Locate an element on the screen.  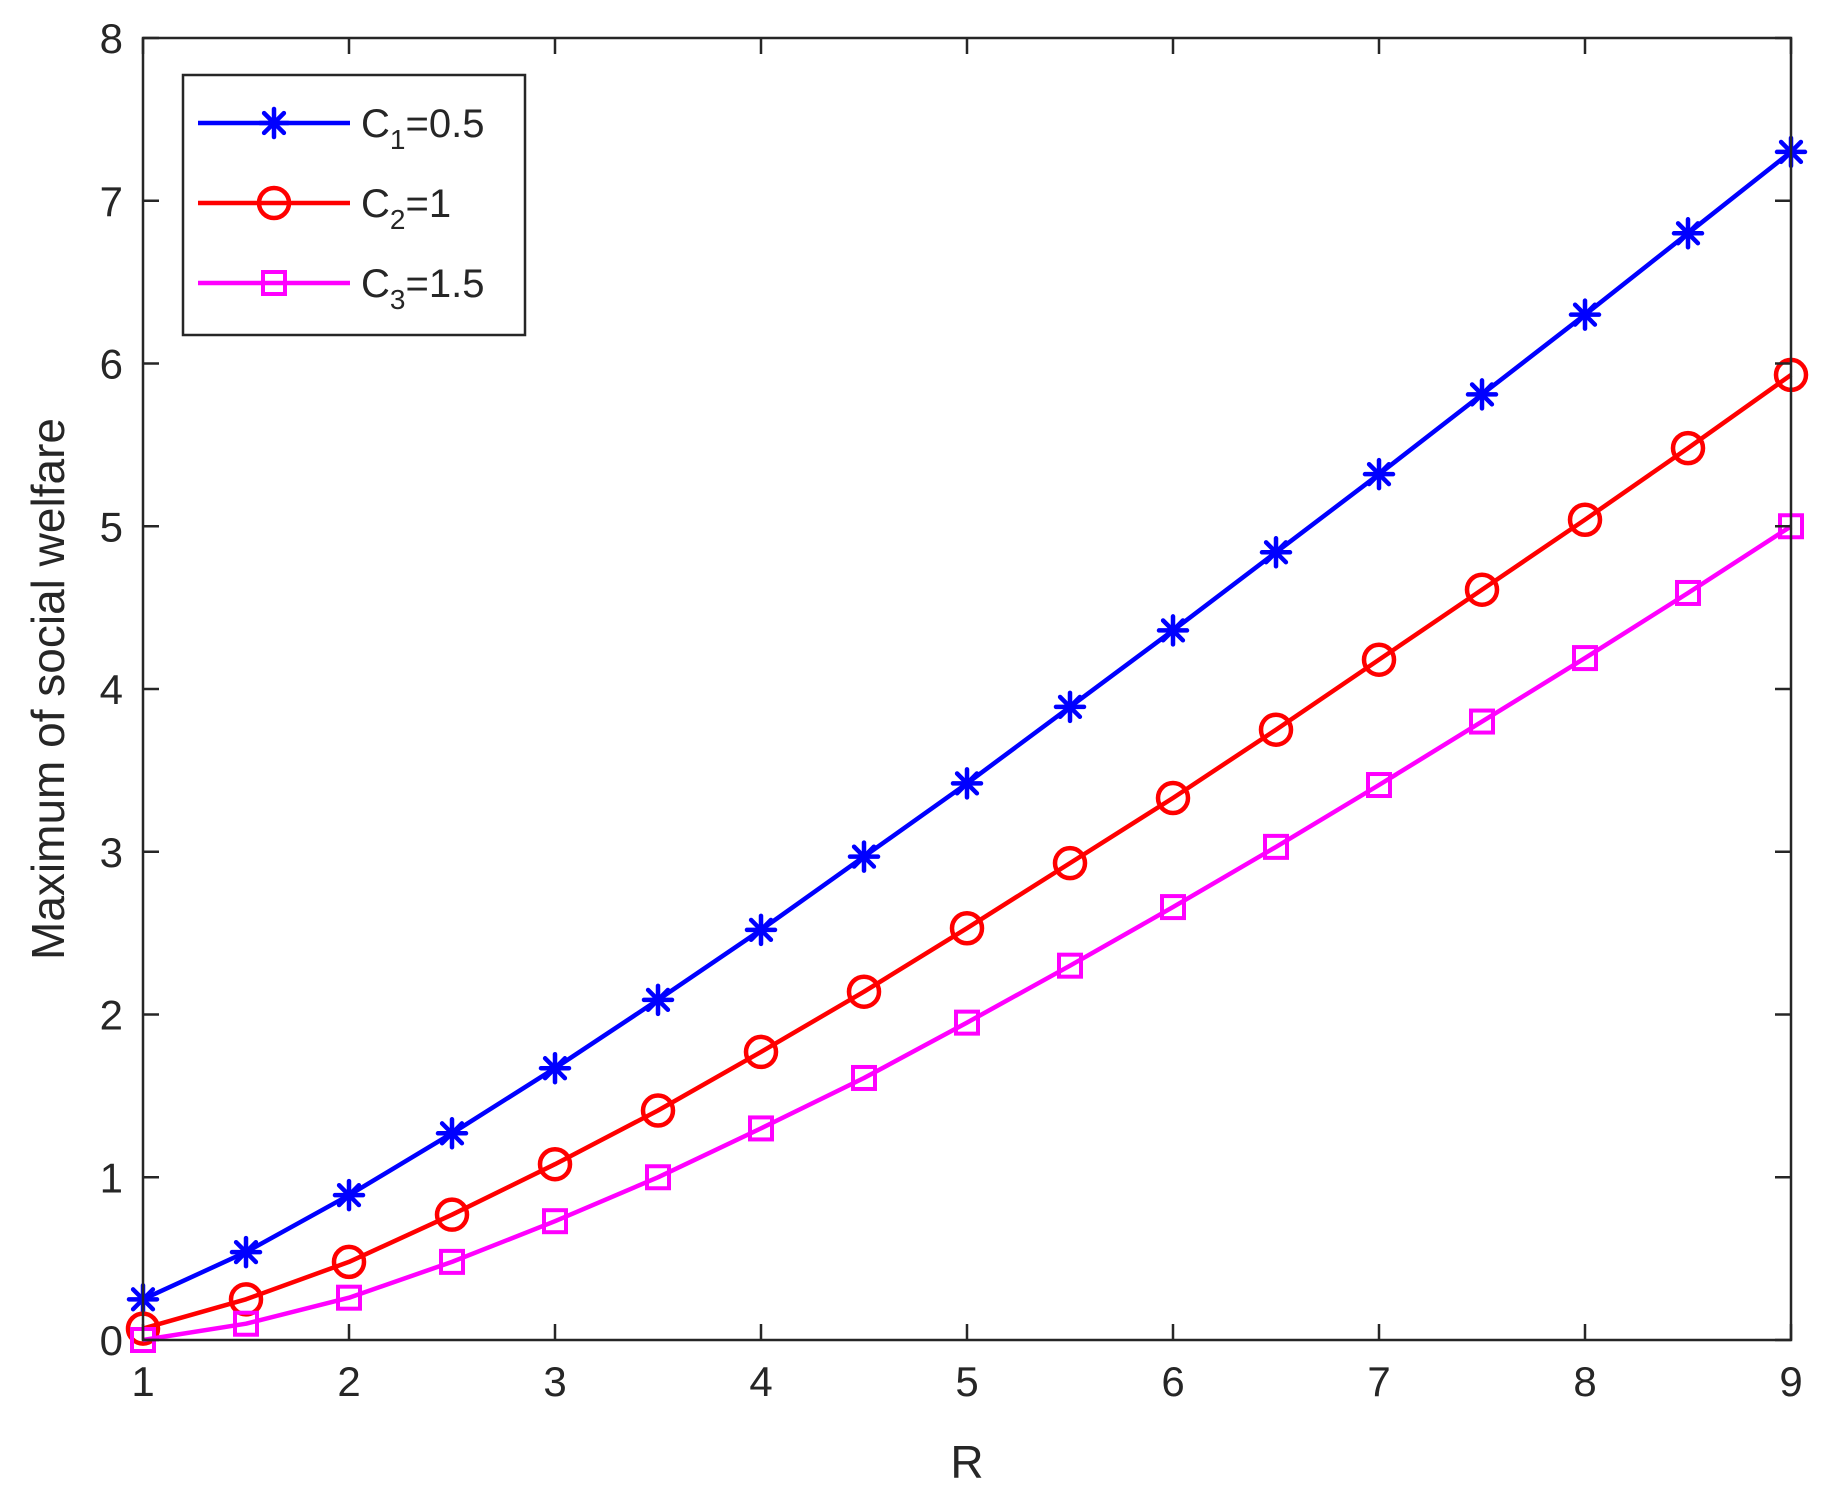
y-tick-label: 6 is located at coordinates (111, 364).